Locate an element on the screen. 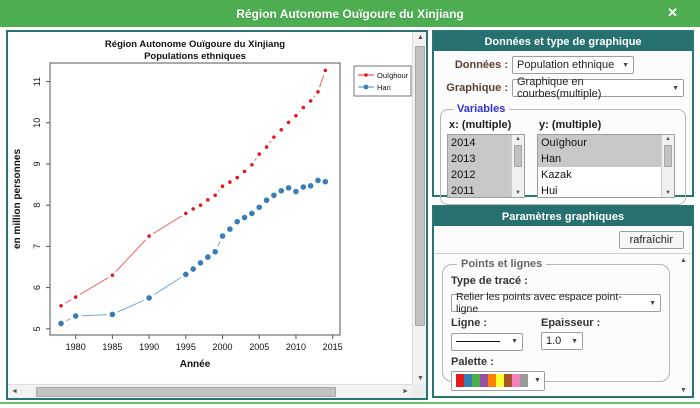 The image size is (700, 408). list-option: 2012 is located at coordinates (479, 175).